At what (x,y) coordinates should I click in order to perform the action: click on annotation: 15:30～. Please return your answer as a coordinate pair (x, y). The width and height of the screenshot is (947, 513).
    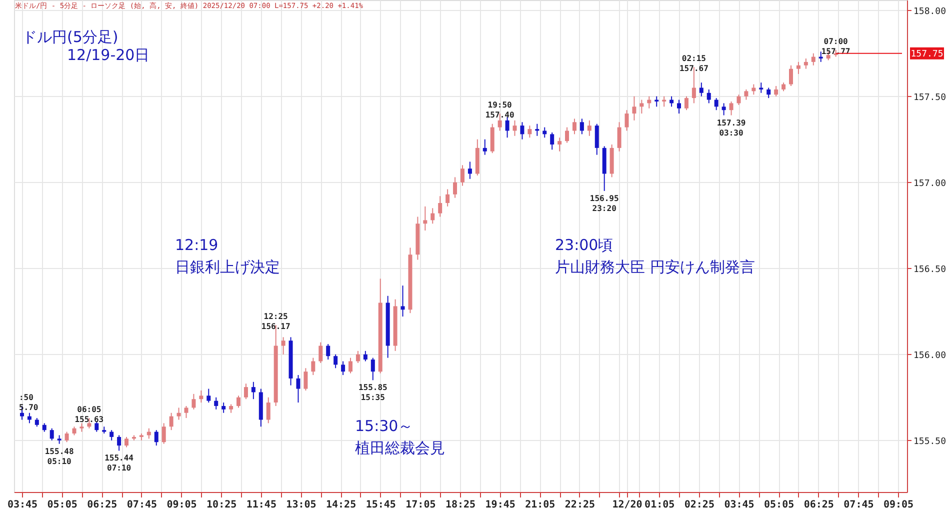
    Looking at the image, I should click on (384, 426).